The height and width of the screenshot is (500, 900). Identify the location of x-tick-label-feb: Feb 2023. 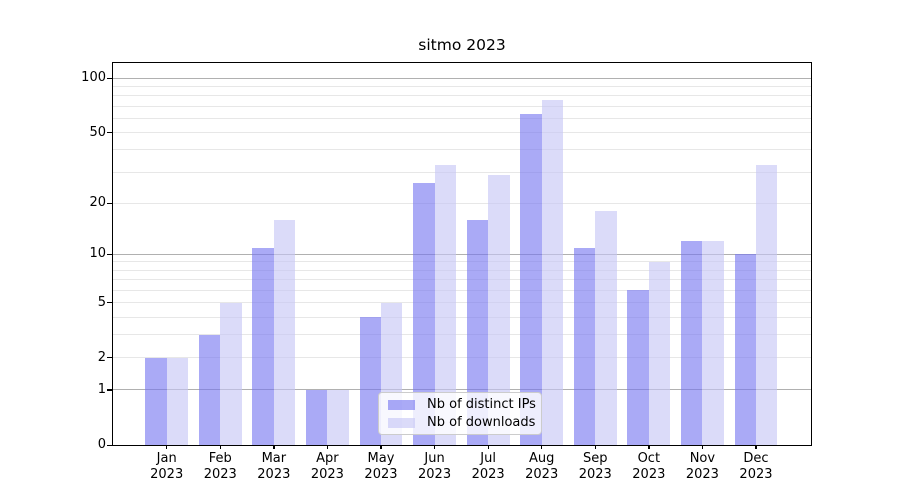
(220, 466).